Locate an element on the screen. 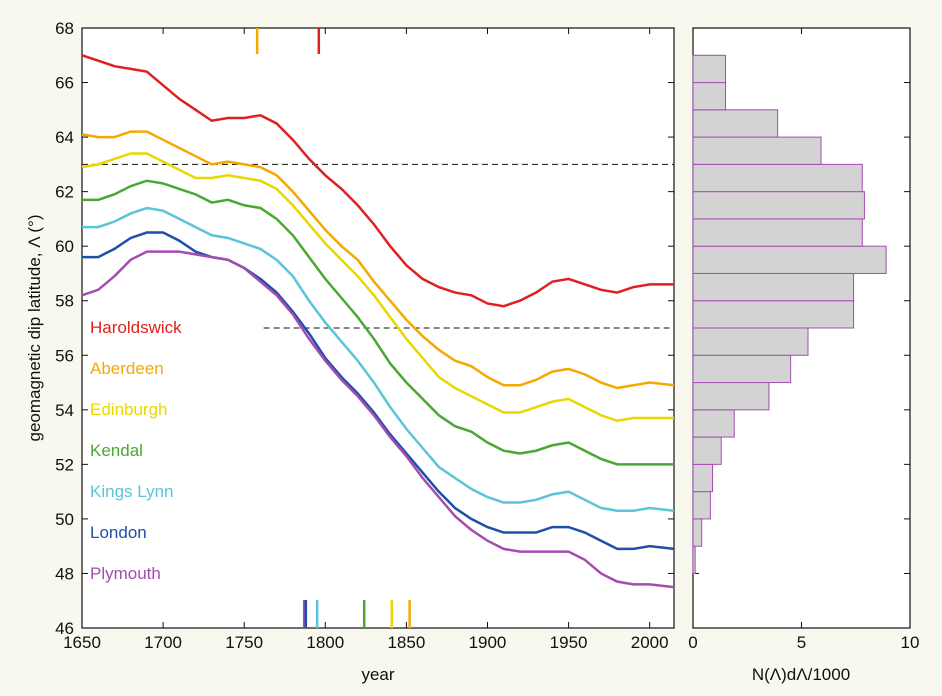 This screenshot has width=942, height=696. y-tick-label: 46 is located at coordinates (64, 628).